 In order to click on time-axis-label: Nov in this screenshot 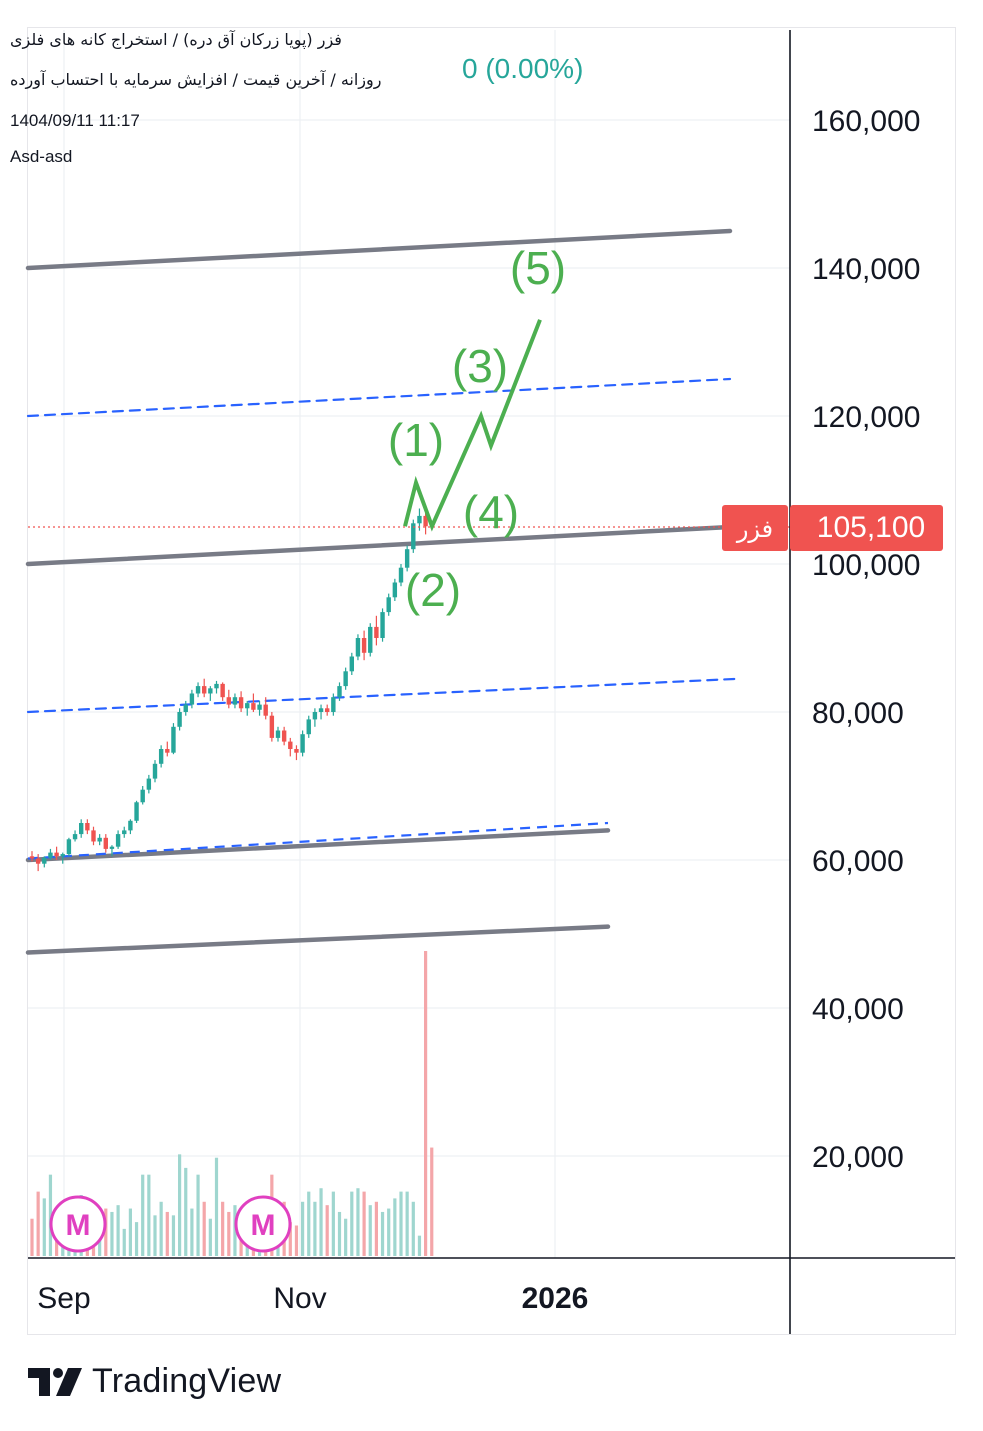, I will do `click(299, 1298)`.